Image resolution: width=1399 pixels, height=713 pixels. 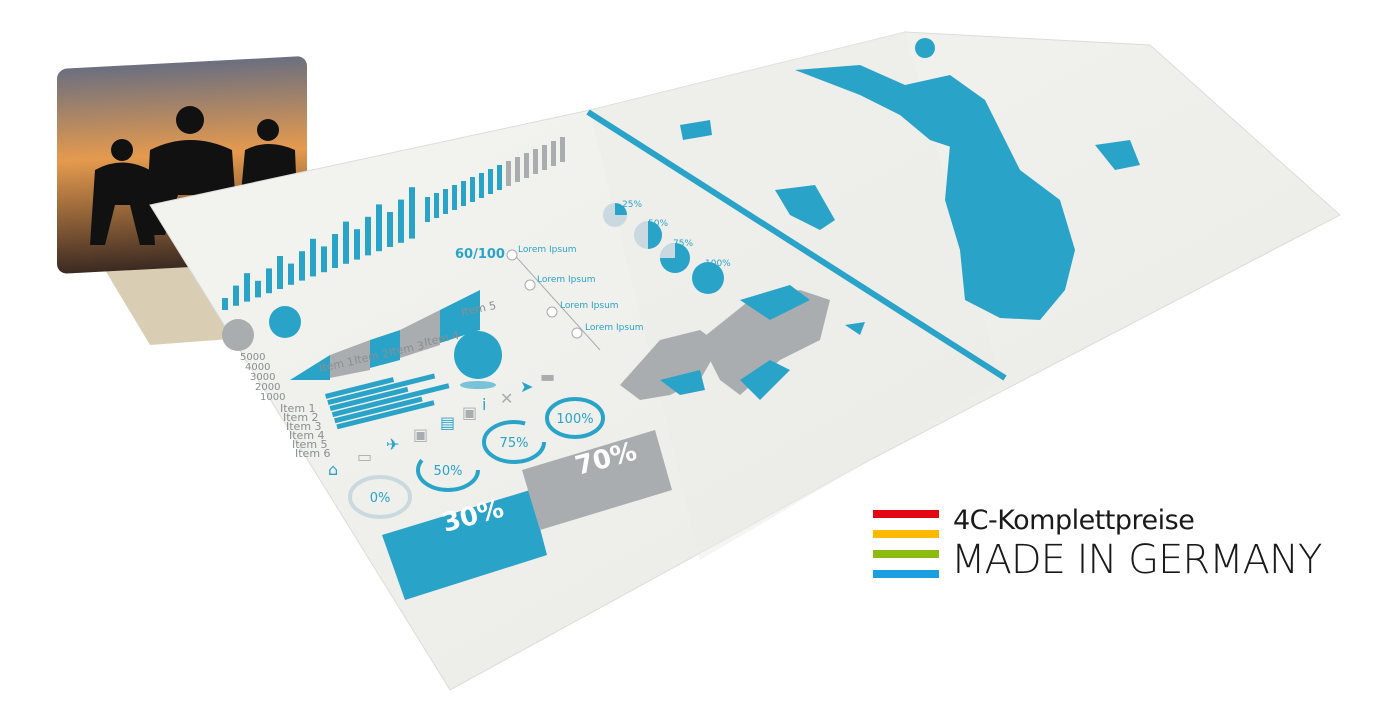 I want to click on region-map, so click(x=910, y=179).